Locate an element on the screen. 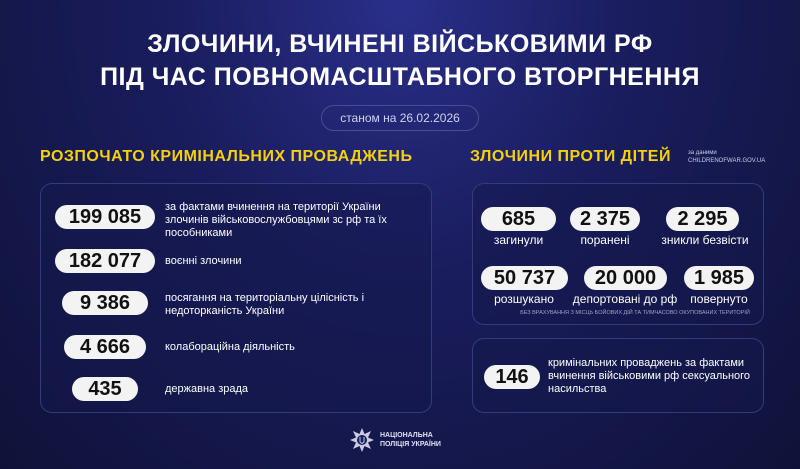  stat-pill: 4 666 is located at coordinates (105, 347).